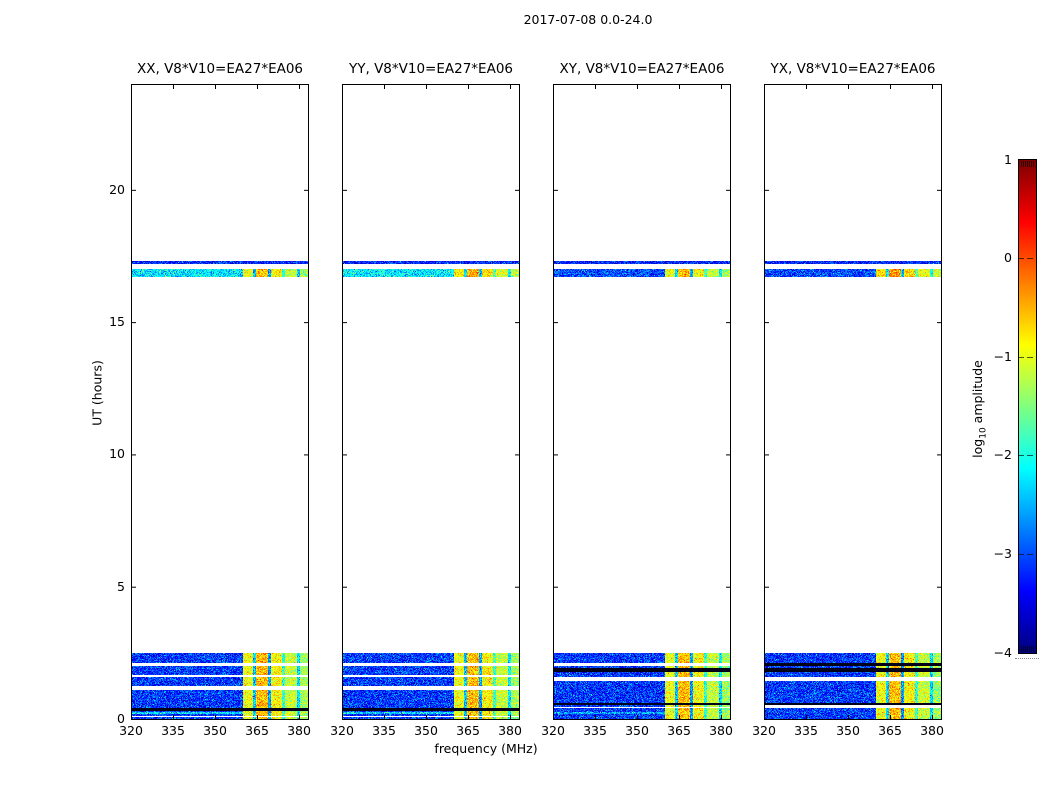 This screenshot has width=1050, height=800. Describe the element at coordinates (890, 730) in the screenshot. I see `x-tick-label-yx-365: 365` at that location.